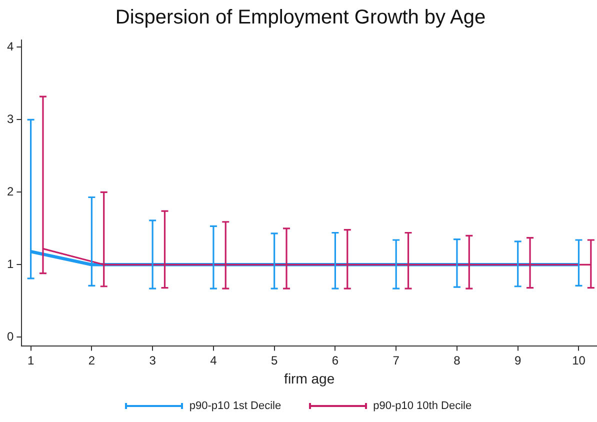 This screenshot has height=422, width=597. I want to click on x-tick-label: 3, so click(152, 360).